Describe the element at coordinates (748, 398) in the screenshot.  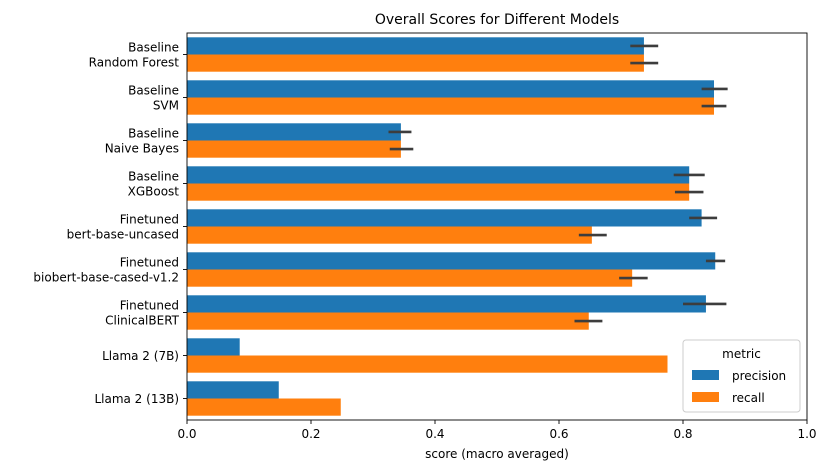
I see `legend-label-recall: recall` at that location.